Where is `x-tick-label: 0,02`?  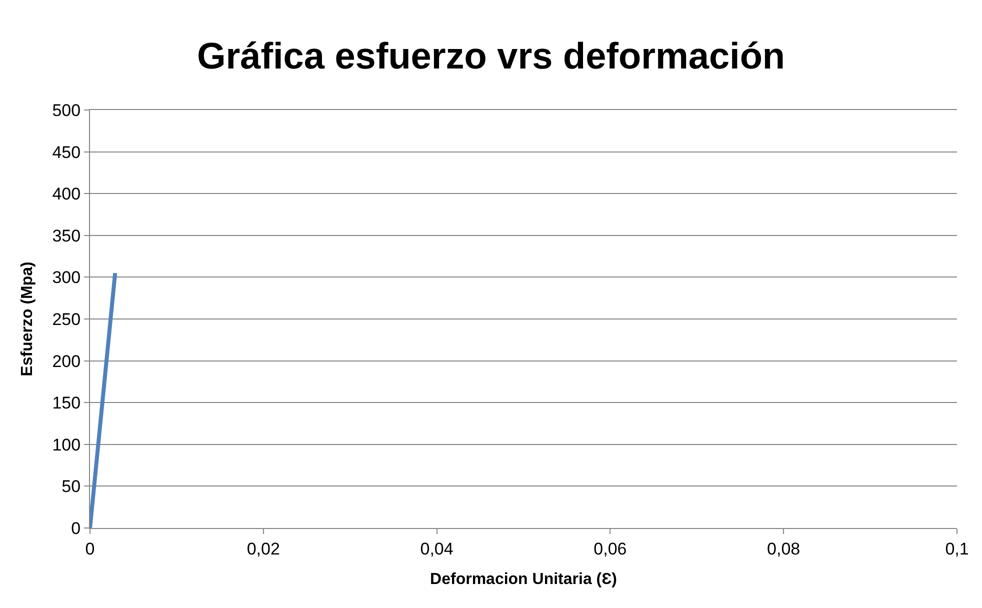 x-tick-label: 0,02 is located at coordinates (263, 548).